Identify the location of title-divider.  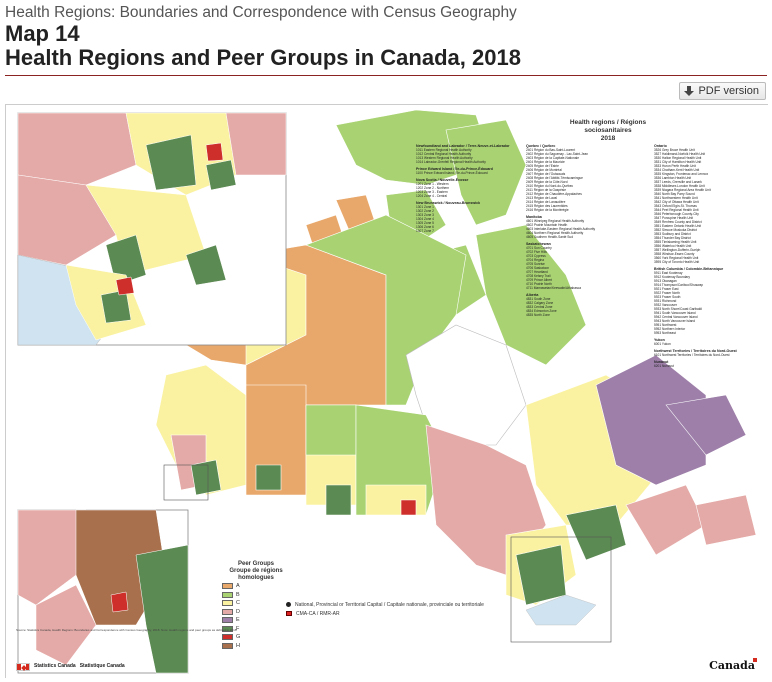
(386, 75).